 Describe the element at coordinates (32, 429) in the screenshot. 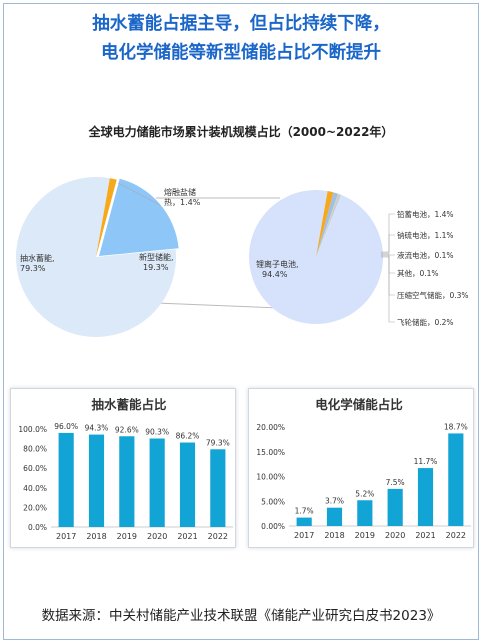

I see `y-tick-label: 100.0%` at that location.